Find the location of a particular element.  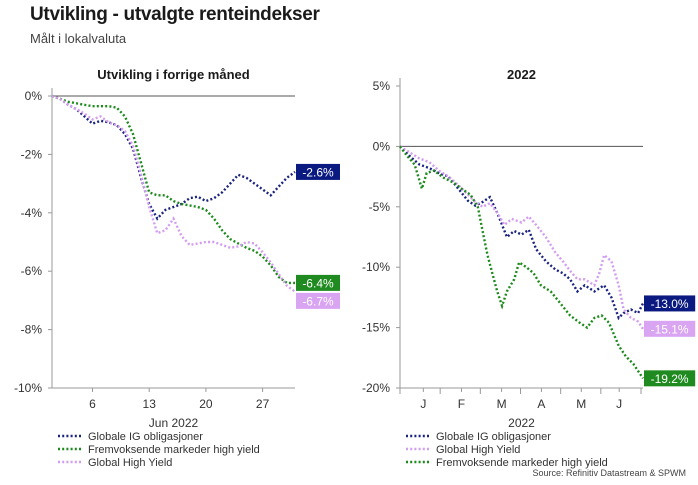

end-value-label: -15.1% is located at coordinates (670, 329).